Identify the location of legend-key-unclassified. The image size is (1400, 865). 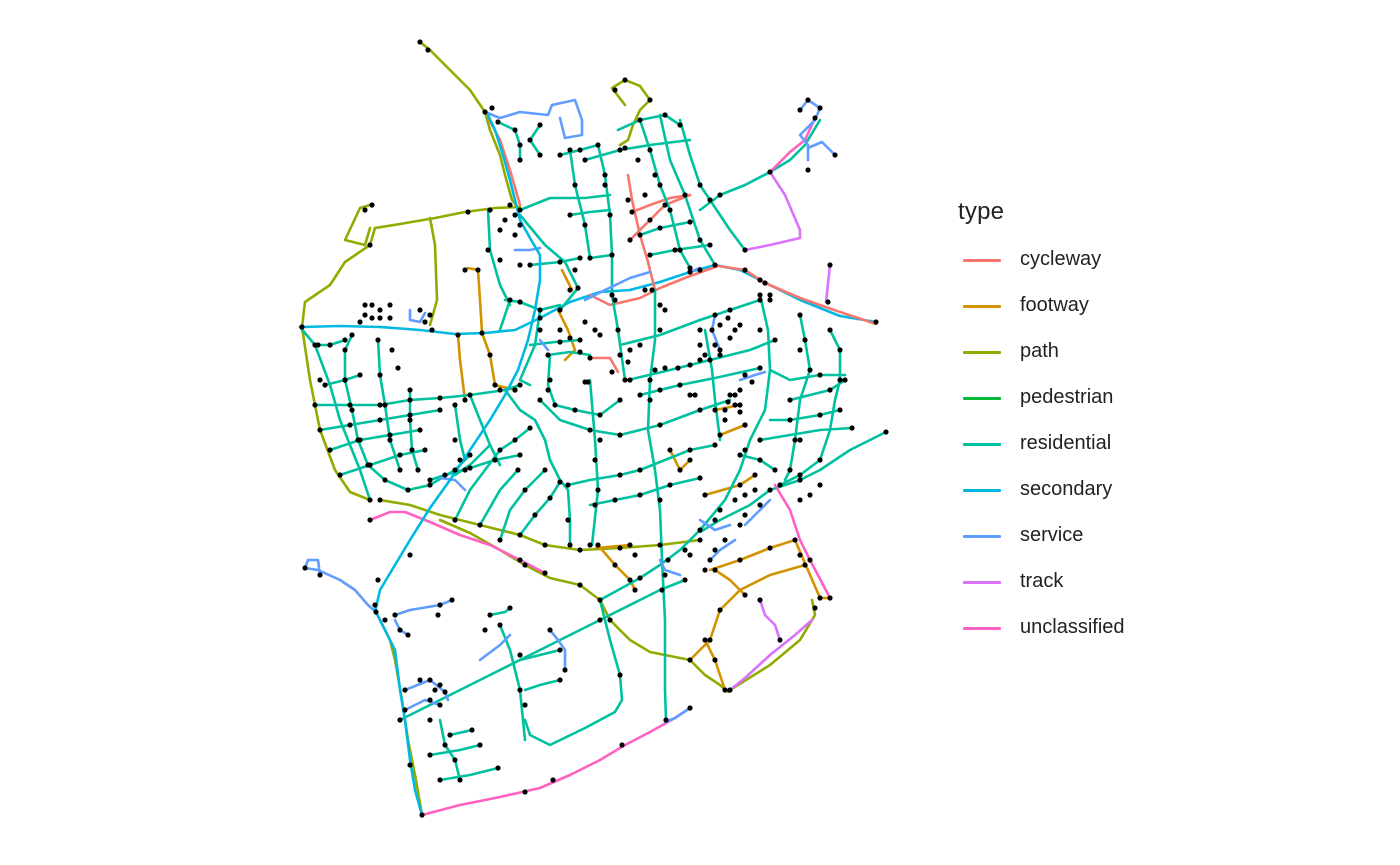
(982, 628).